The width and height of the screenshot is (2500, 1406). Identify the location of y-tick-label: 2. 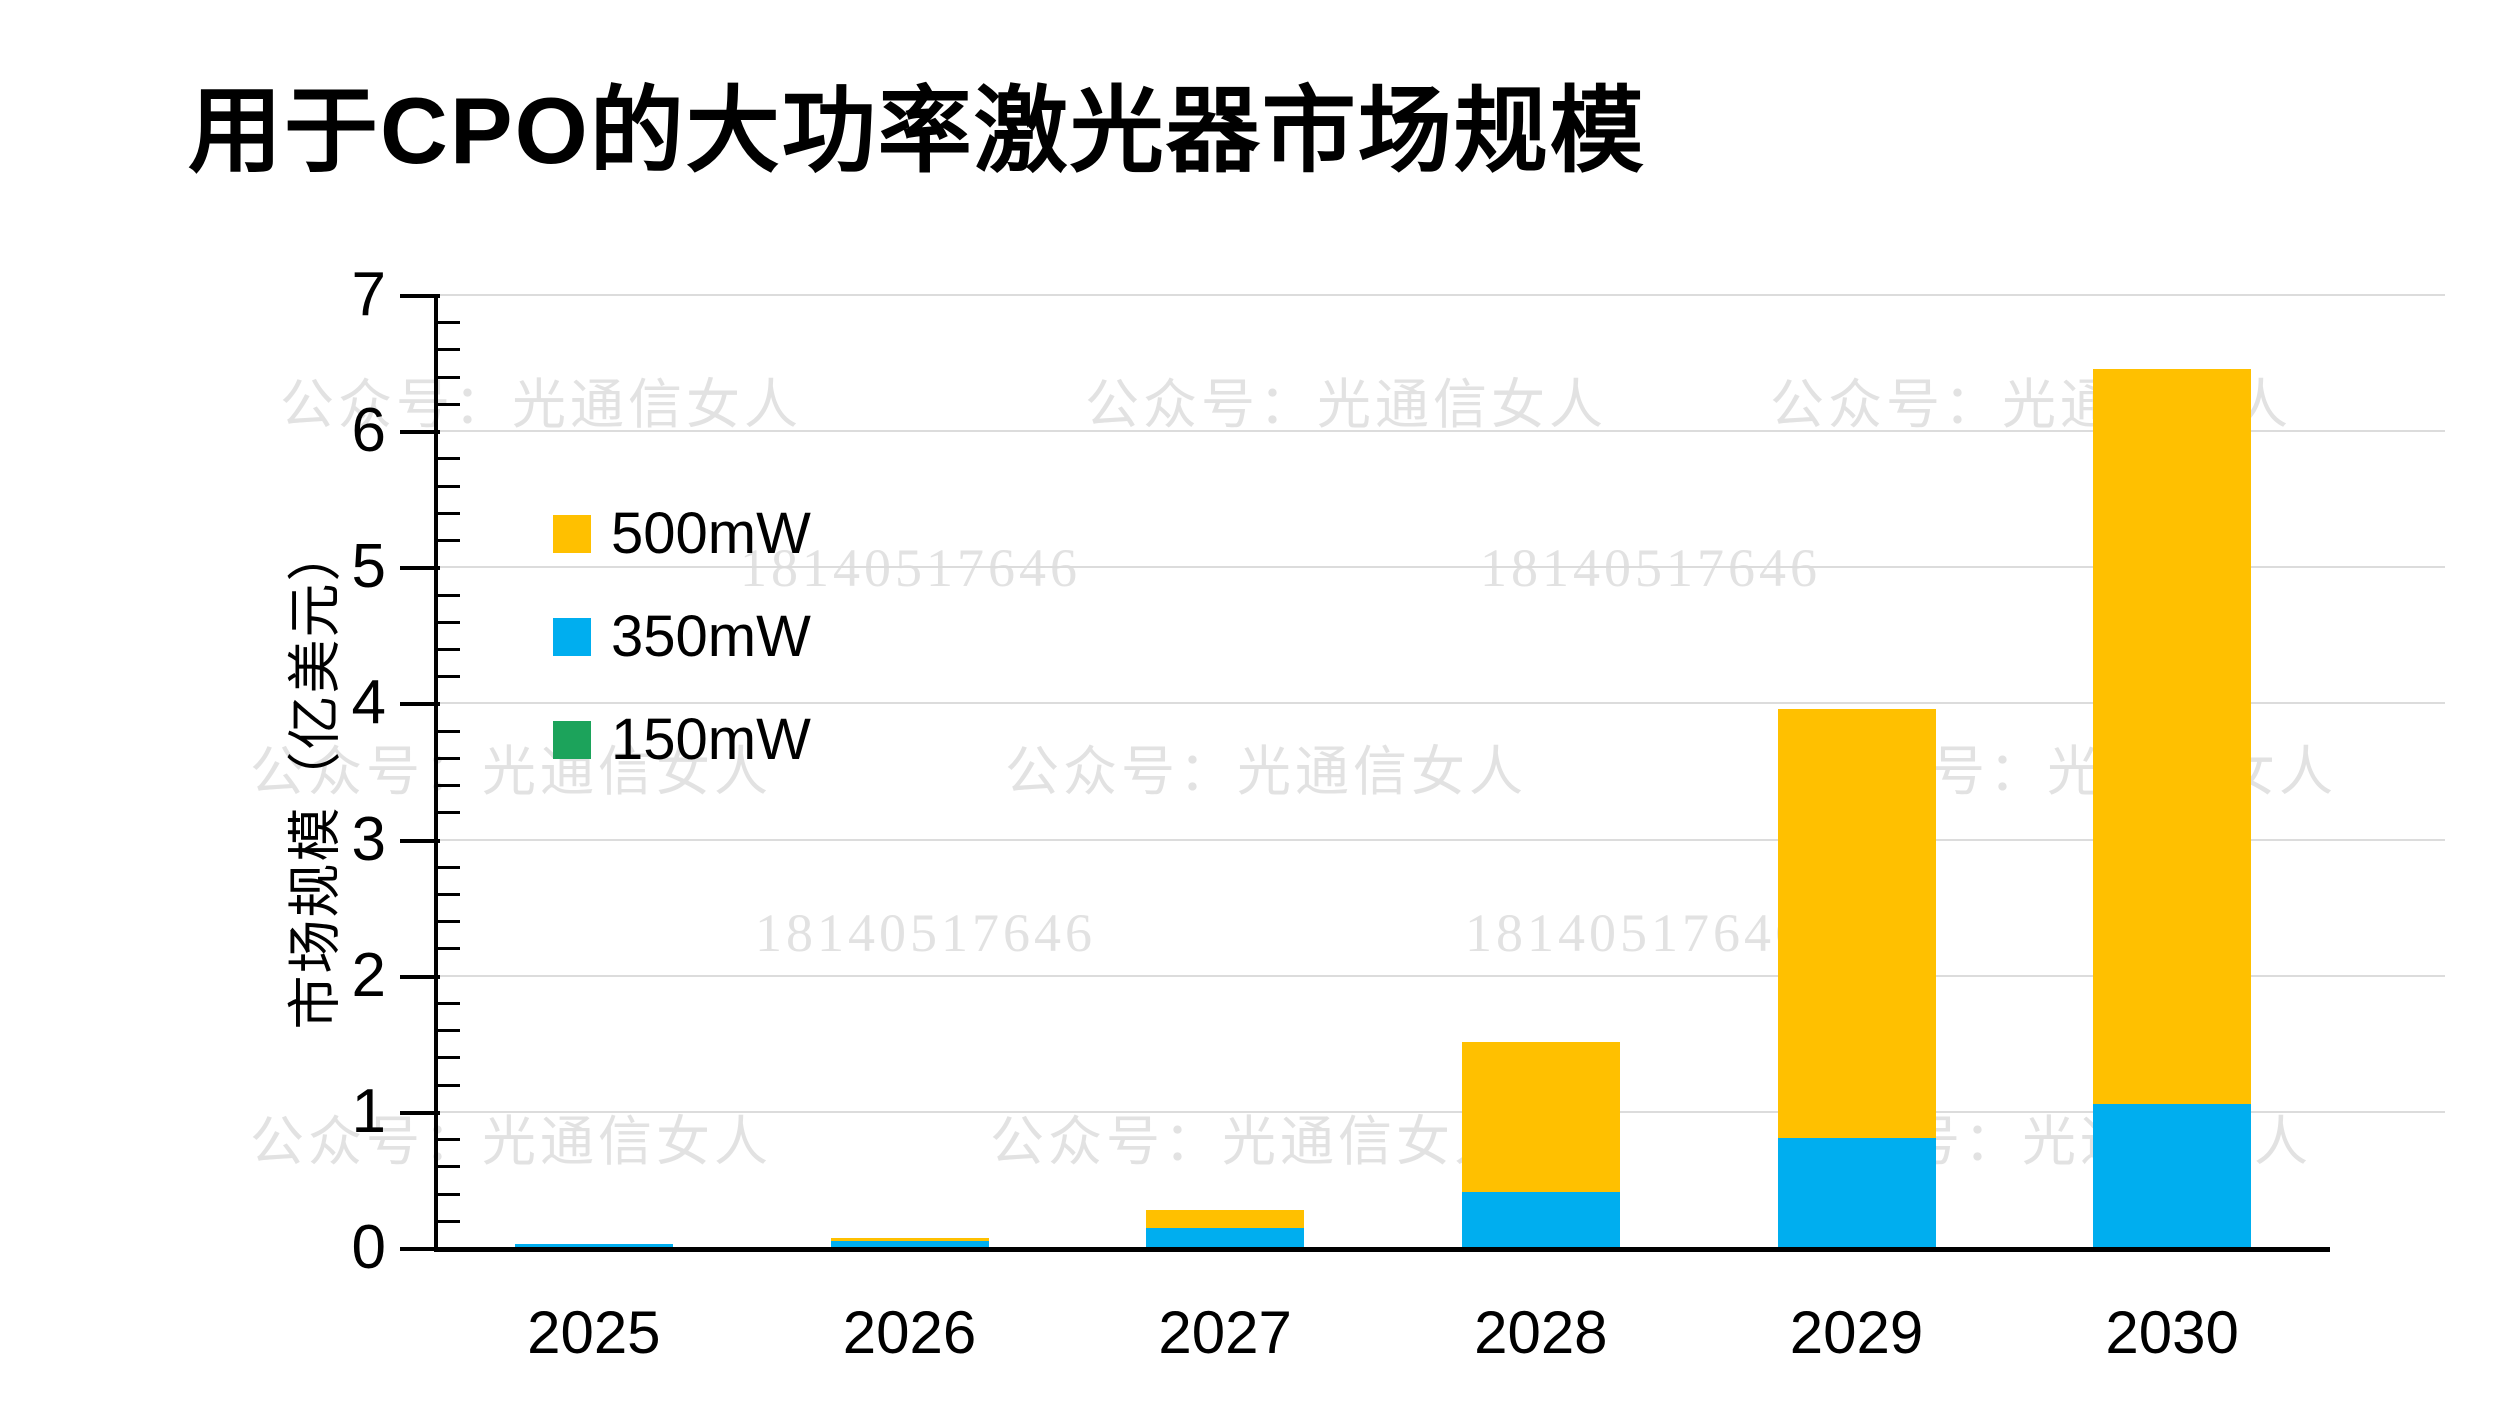
(368, 975).